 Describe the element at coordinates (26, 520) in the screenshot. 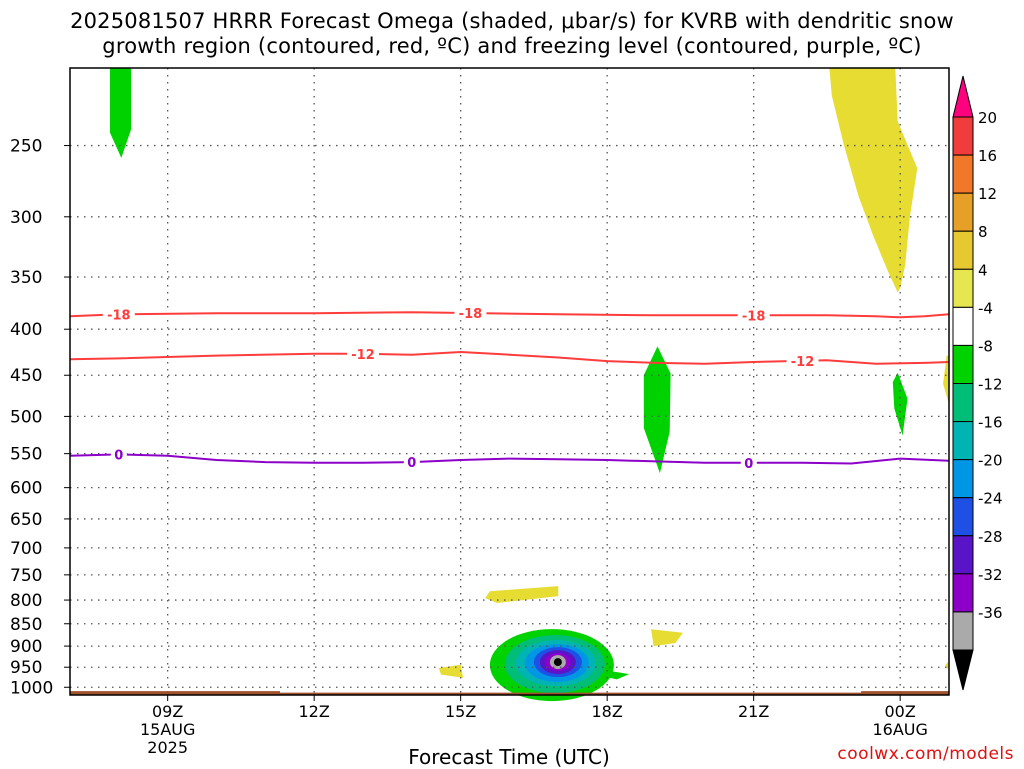

I see `y-tick-label: 650` at that location.